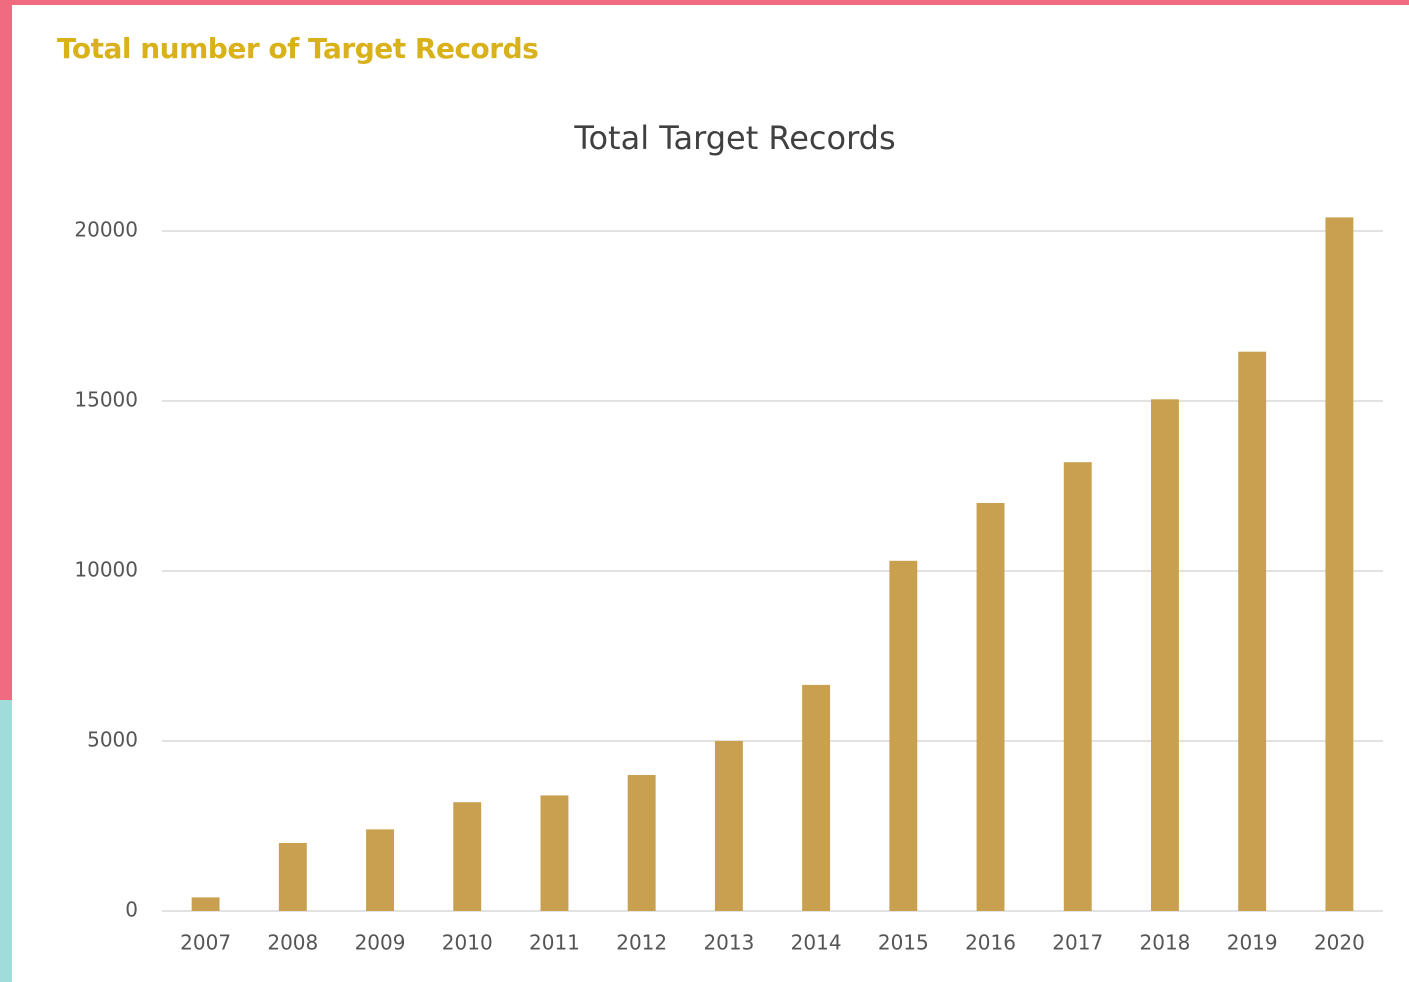 The height and width of the screenshot is (982, 1409). What do you see at coordinates (1252, 943) in the screenshot?
I see `x-tick-label: 2019` at bounding box center [1252, 943].